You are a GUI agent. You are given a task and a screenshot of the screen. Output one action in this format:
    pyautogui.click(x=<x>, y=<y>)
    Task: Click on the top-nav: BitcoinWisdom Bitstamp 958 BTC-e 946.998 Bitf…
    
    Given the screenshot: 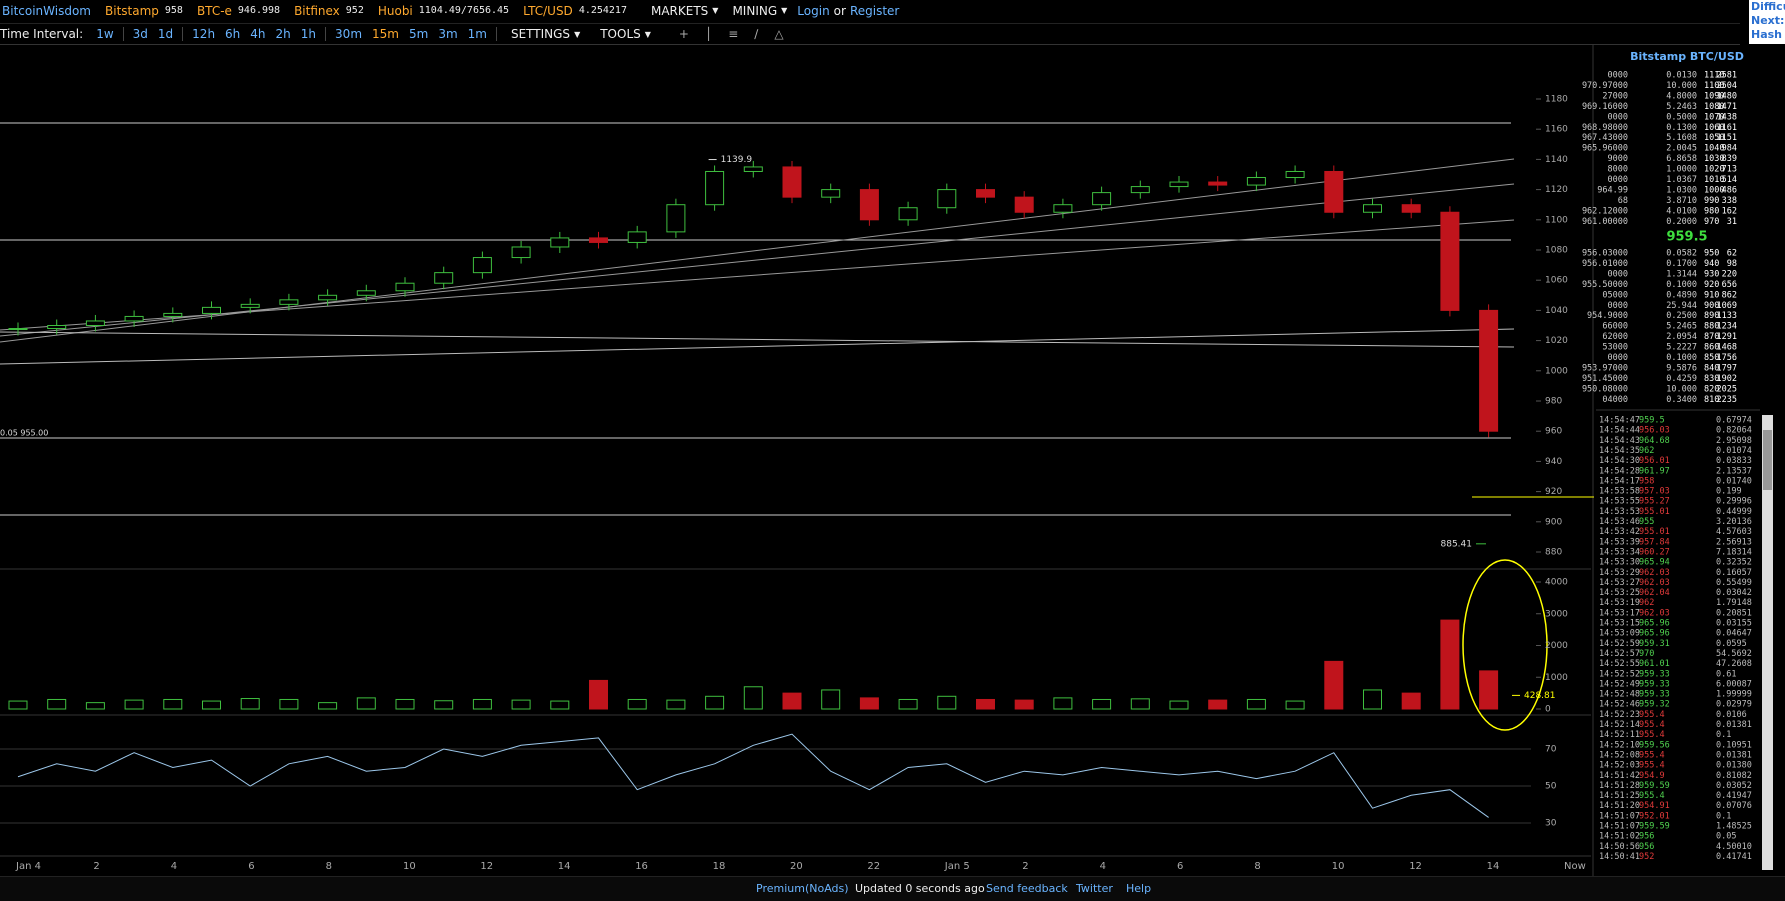 What is the action you would take?
    pyautogui.click(x=870, y=10)
    